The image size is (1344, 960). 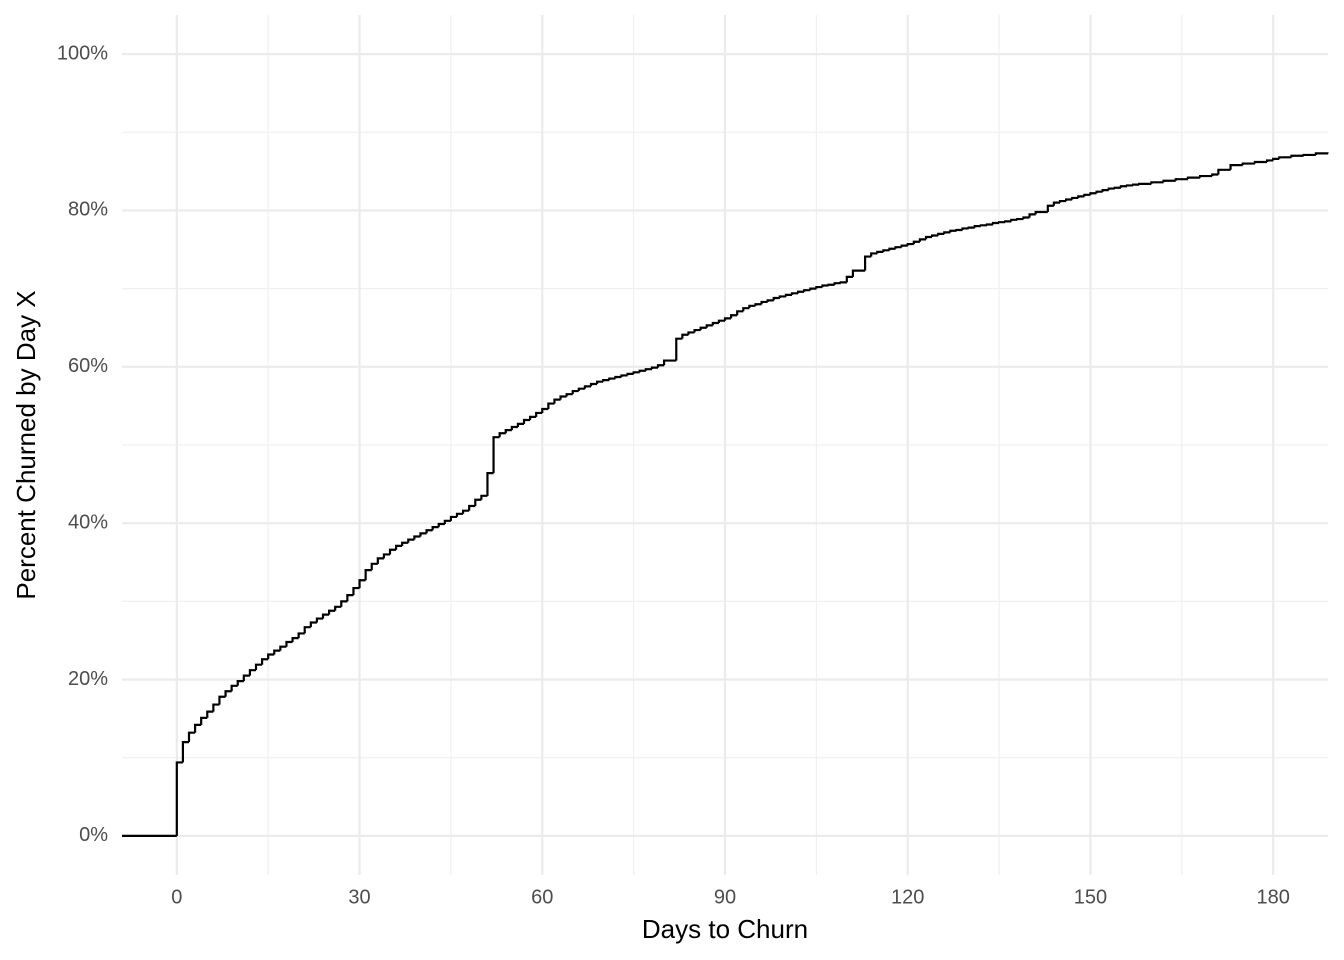 I want to click on x-tick-label: 150, so click(x=1090, y=897).